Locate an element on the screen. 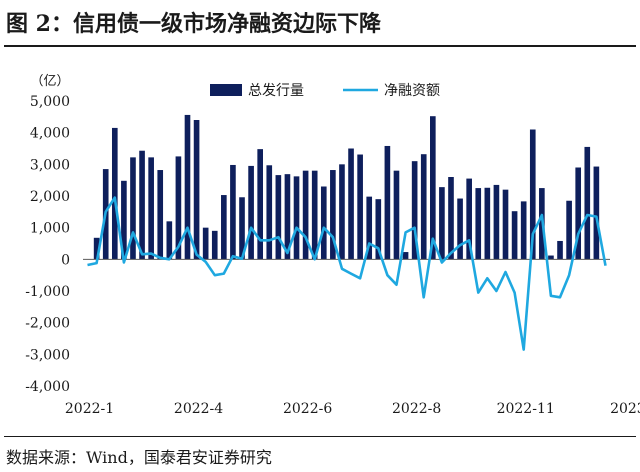  legend-line-label: 净融资额 is located at coordinates (412, 91).